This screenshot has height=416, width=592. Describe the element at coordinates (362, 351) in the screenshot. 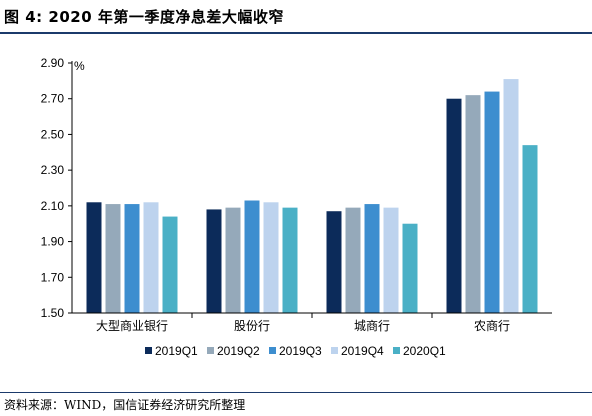

I see `legend-label: 2019Q4` at that location.